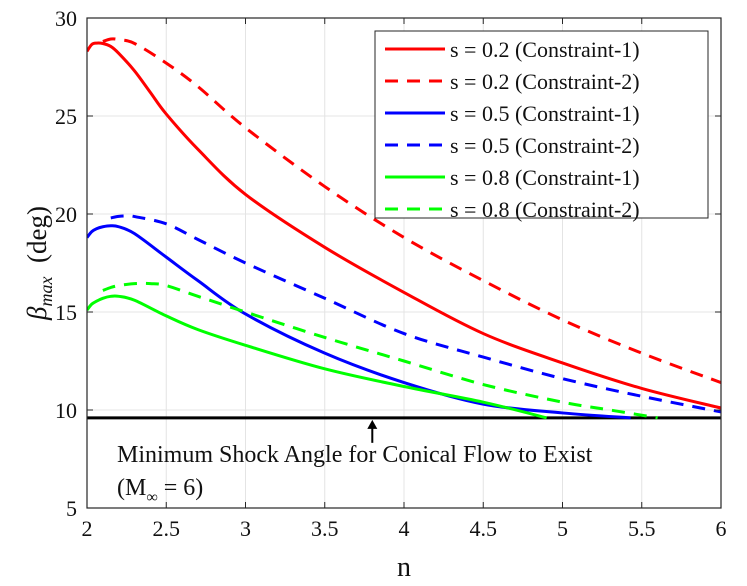 The image size is (747, 586). I want to click on y-tick-labels: 5 10 15 20 25 30, so click(66, 263).